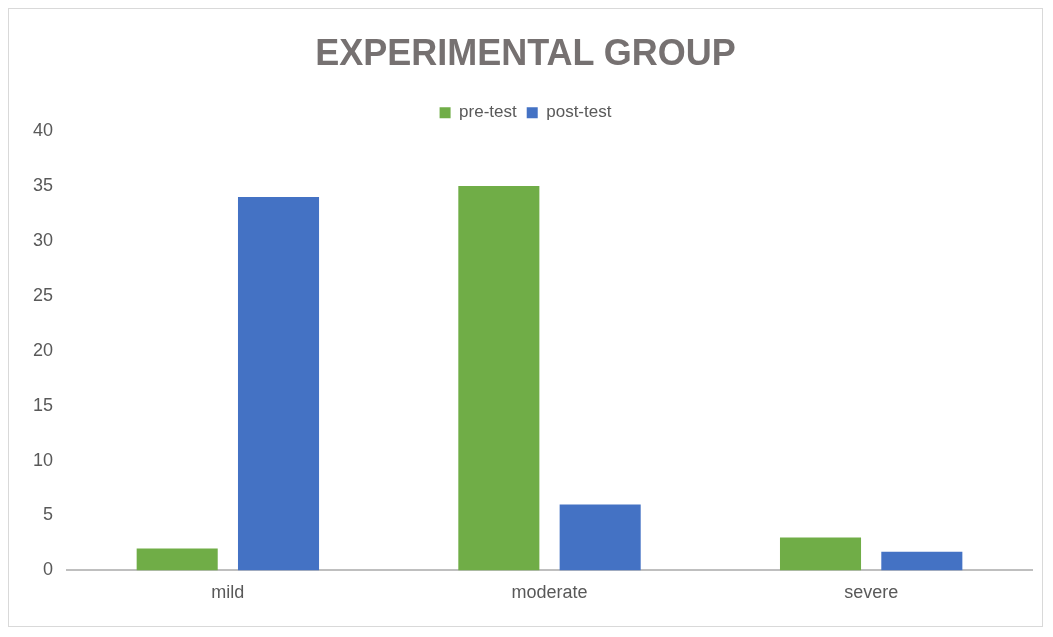 The width and height of the screenshot is (1053, 637). I want to click on y-tick-label: 5, so click(48, 514).